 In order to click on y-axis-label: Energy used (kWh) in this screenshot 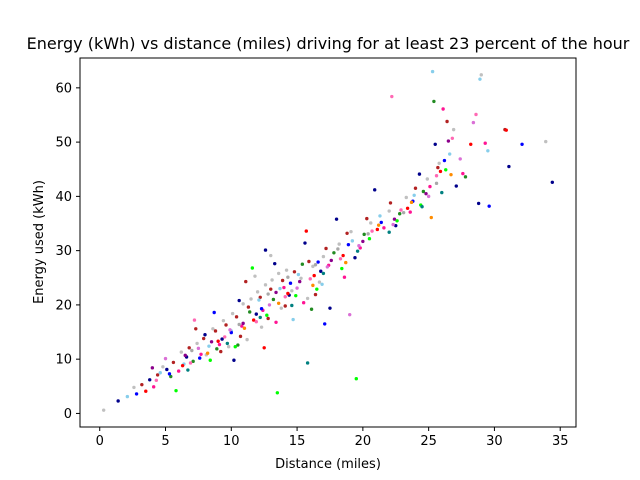, I will do `click(39, 242)`.